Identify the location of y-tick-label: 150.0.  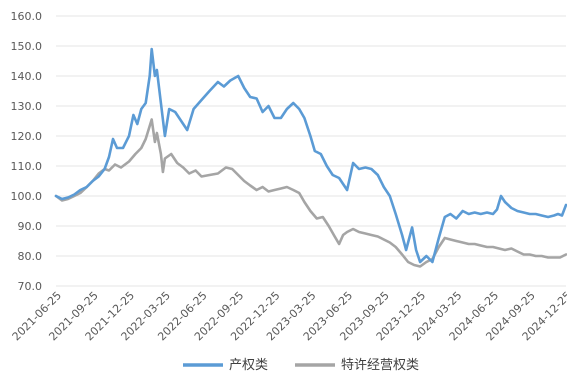
(27, 46).